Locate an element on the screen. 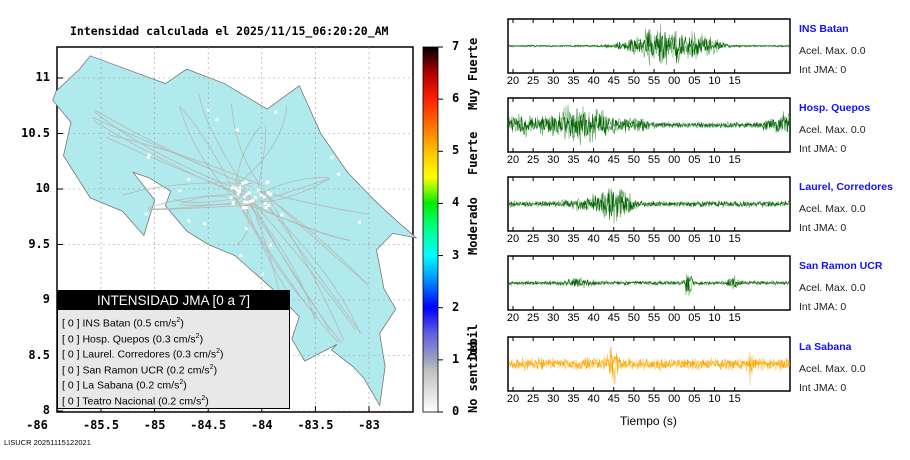 The height and width of the screenshot is (460, 910). colorbar-tick-label: 3 is located at coordinates (456, 254).